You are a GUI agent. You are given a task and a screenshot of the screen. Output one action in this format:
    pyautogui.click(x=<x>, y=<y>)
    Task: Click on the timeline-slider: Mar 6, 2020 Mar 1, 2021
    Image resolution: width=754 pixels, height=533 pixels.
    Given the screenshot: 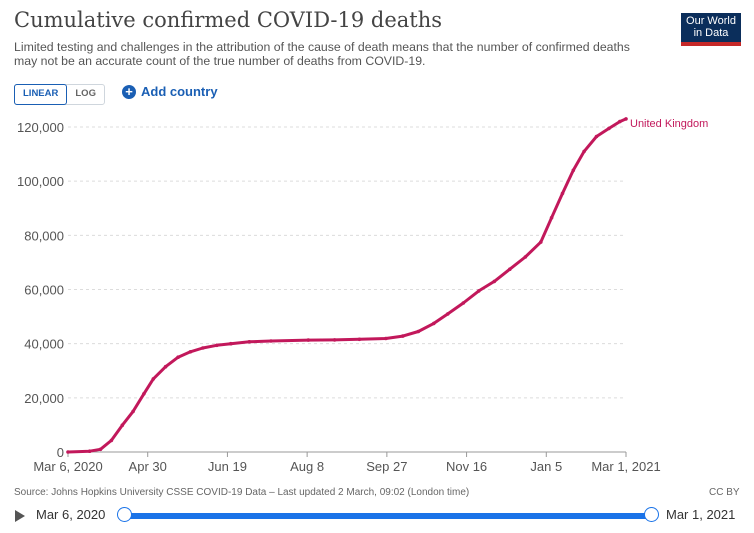 What is the action you would take?
    pyautogui.click(x=377, y=516)
    